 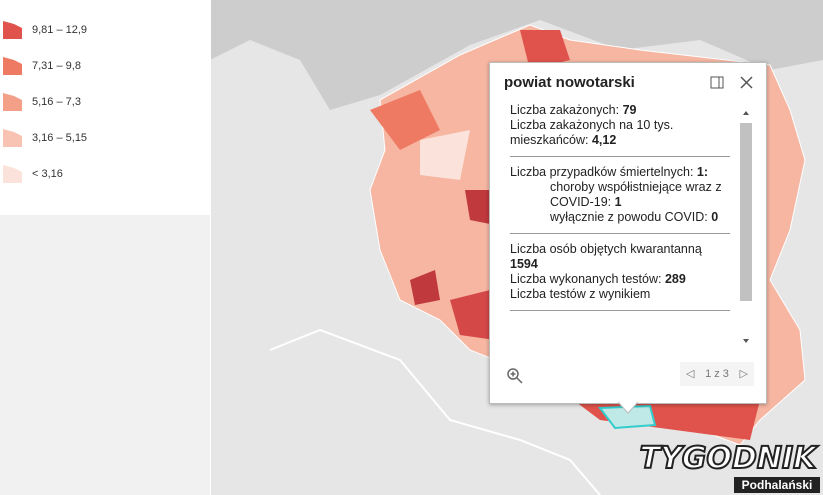 I want to click on info-label: Liczba zakażonych:, so click(x=566, y=110).